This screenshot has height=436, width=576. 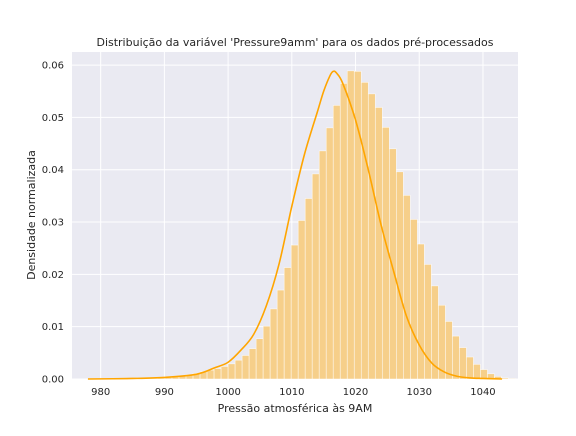 I want to click on y-tick-label: 0.02, so click(x=53, y=275).